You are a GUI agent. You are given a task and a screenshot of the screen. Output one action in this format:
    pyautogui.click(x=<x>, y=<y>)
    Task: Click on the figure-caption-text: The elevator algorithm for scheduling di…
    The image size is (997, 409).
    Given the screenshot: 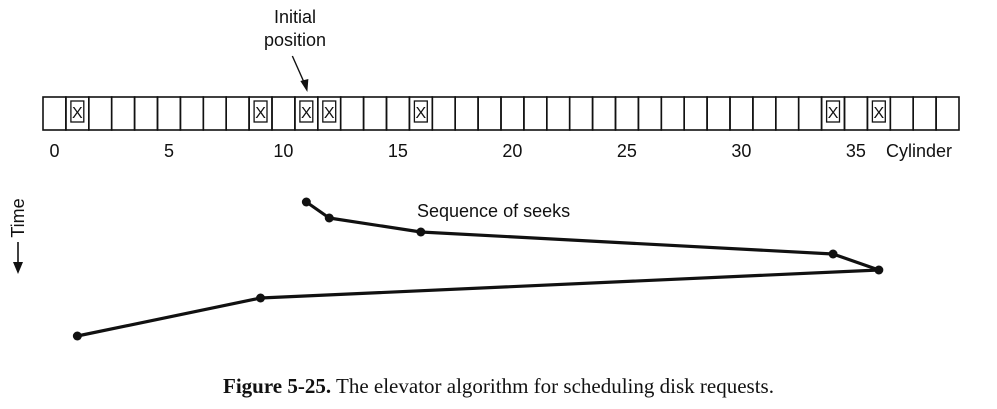 What is the action you would take?
    pyautogui.click(x=555, y=386)
    